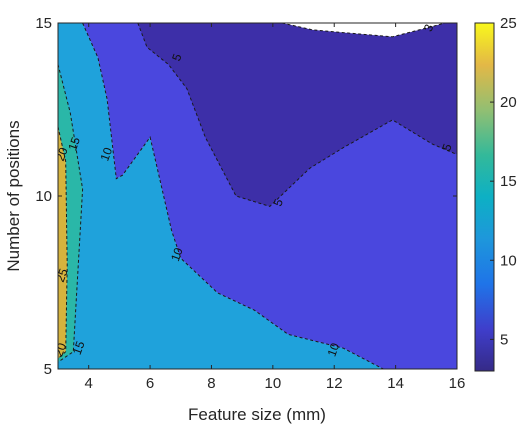 The image size is (530, 442). Describe the element at coordinates (60, 350) in the screenshot. I see `contour-label-20-1: 20` at that location.